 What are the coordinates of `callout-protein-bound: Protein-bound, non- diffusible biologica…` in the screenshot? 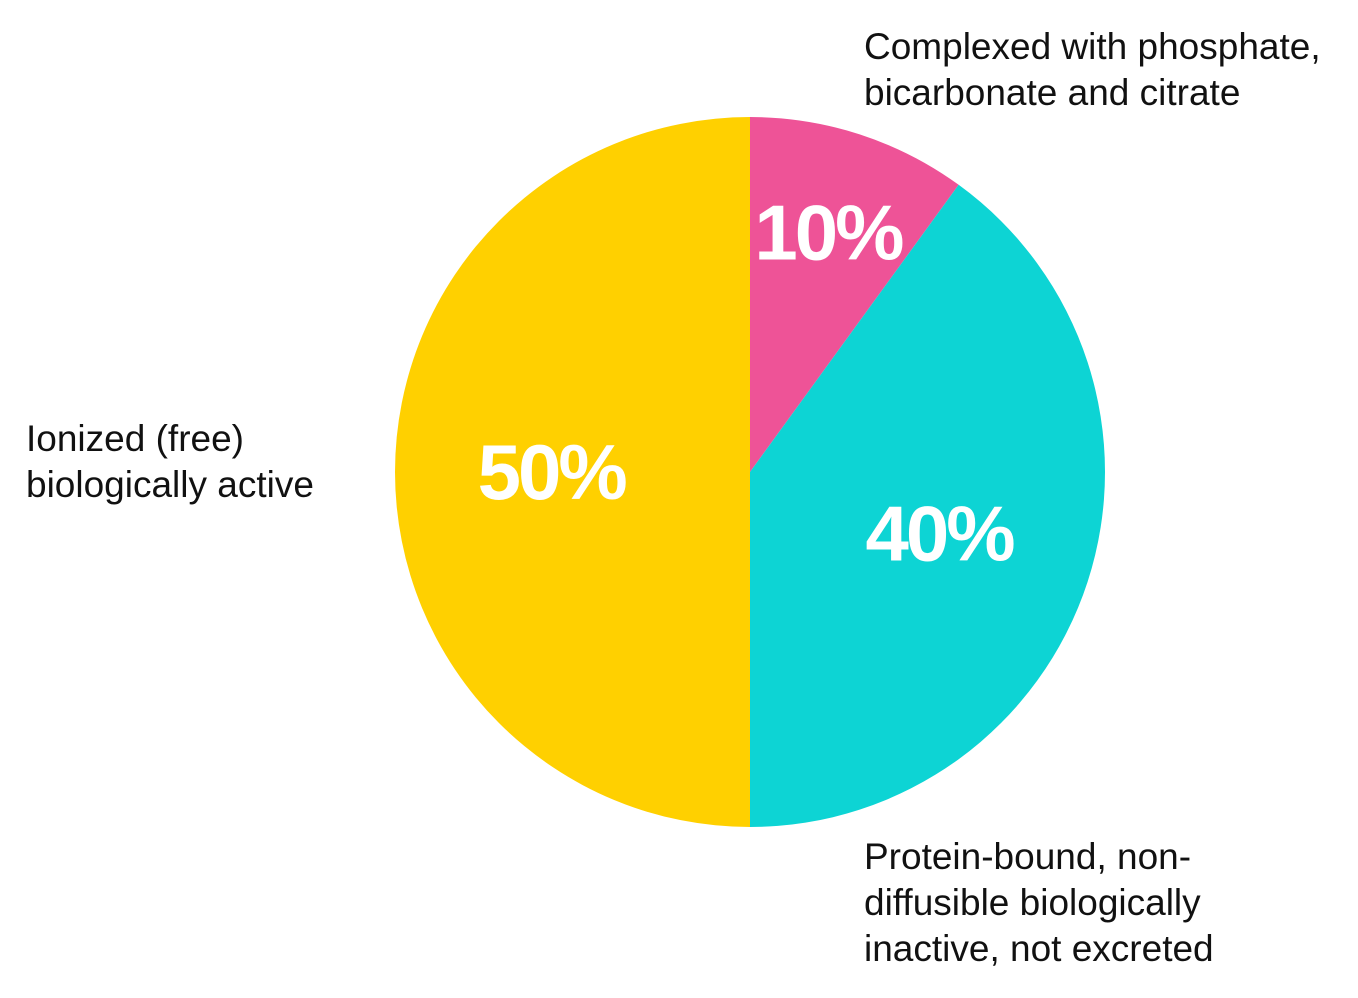 It's located at (1039, 902).